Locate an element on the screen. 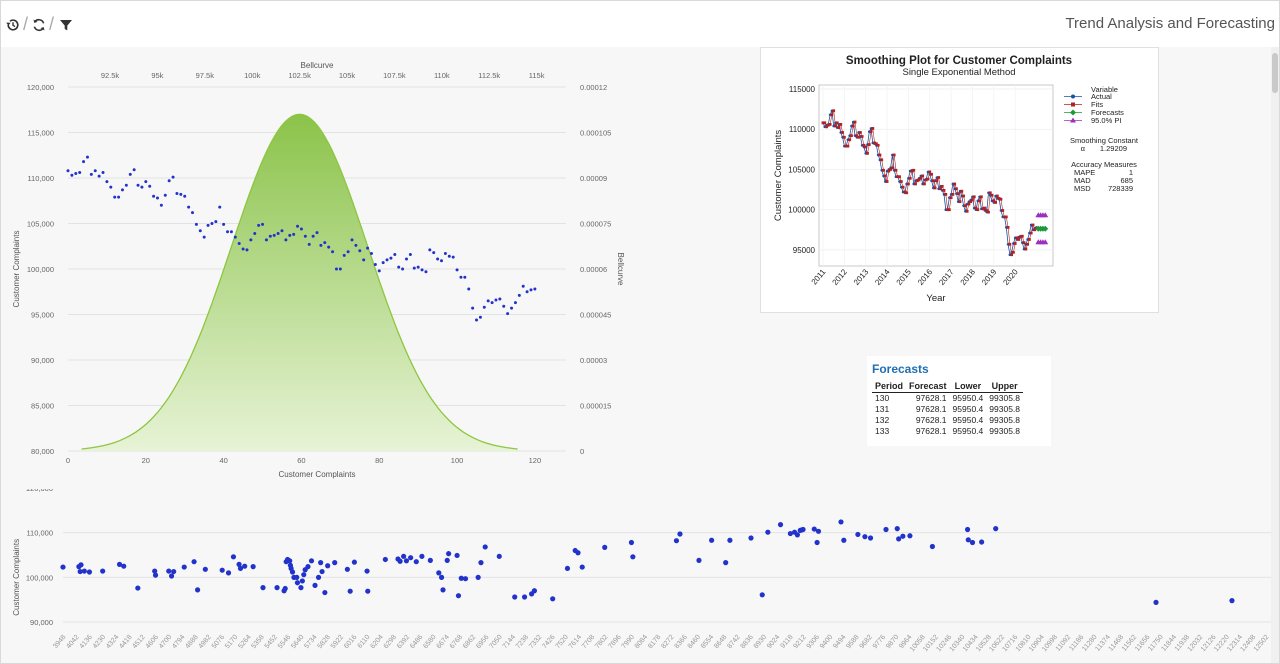 Image resolution: width=1280 pixels, height=664 pixels. x-tick-label: 7050 is located at coordinates (495, 642).